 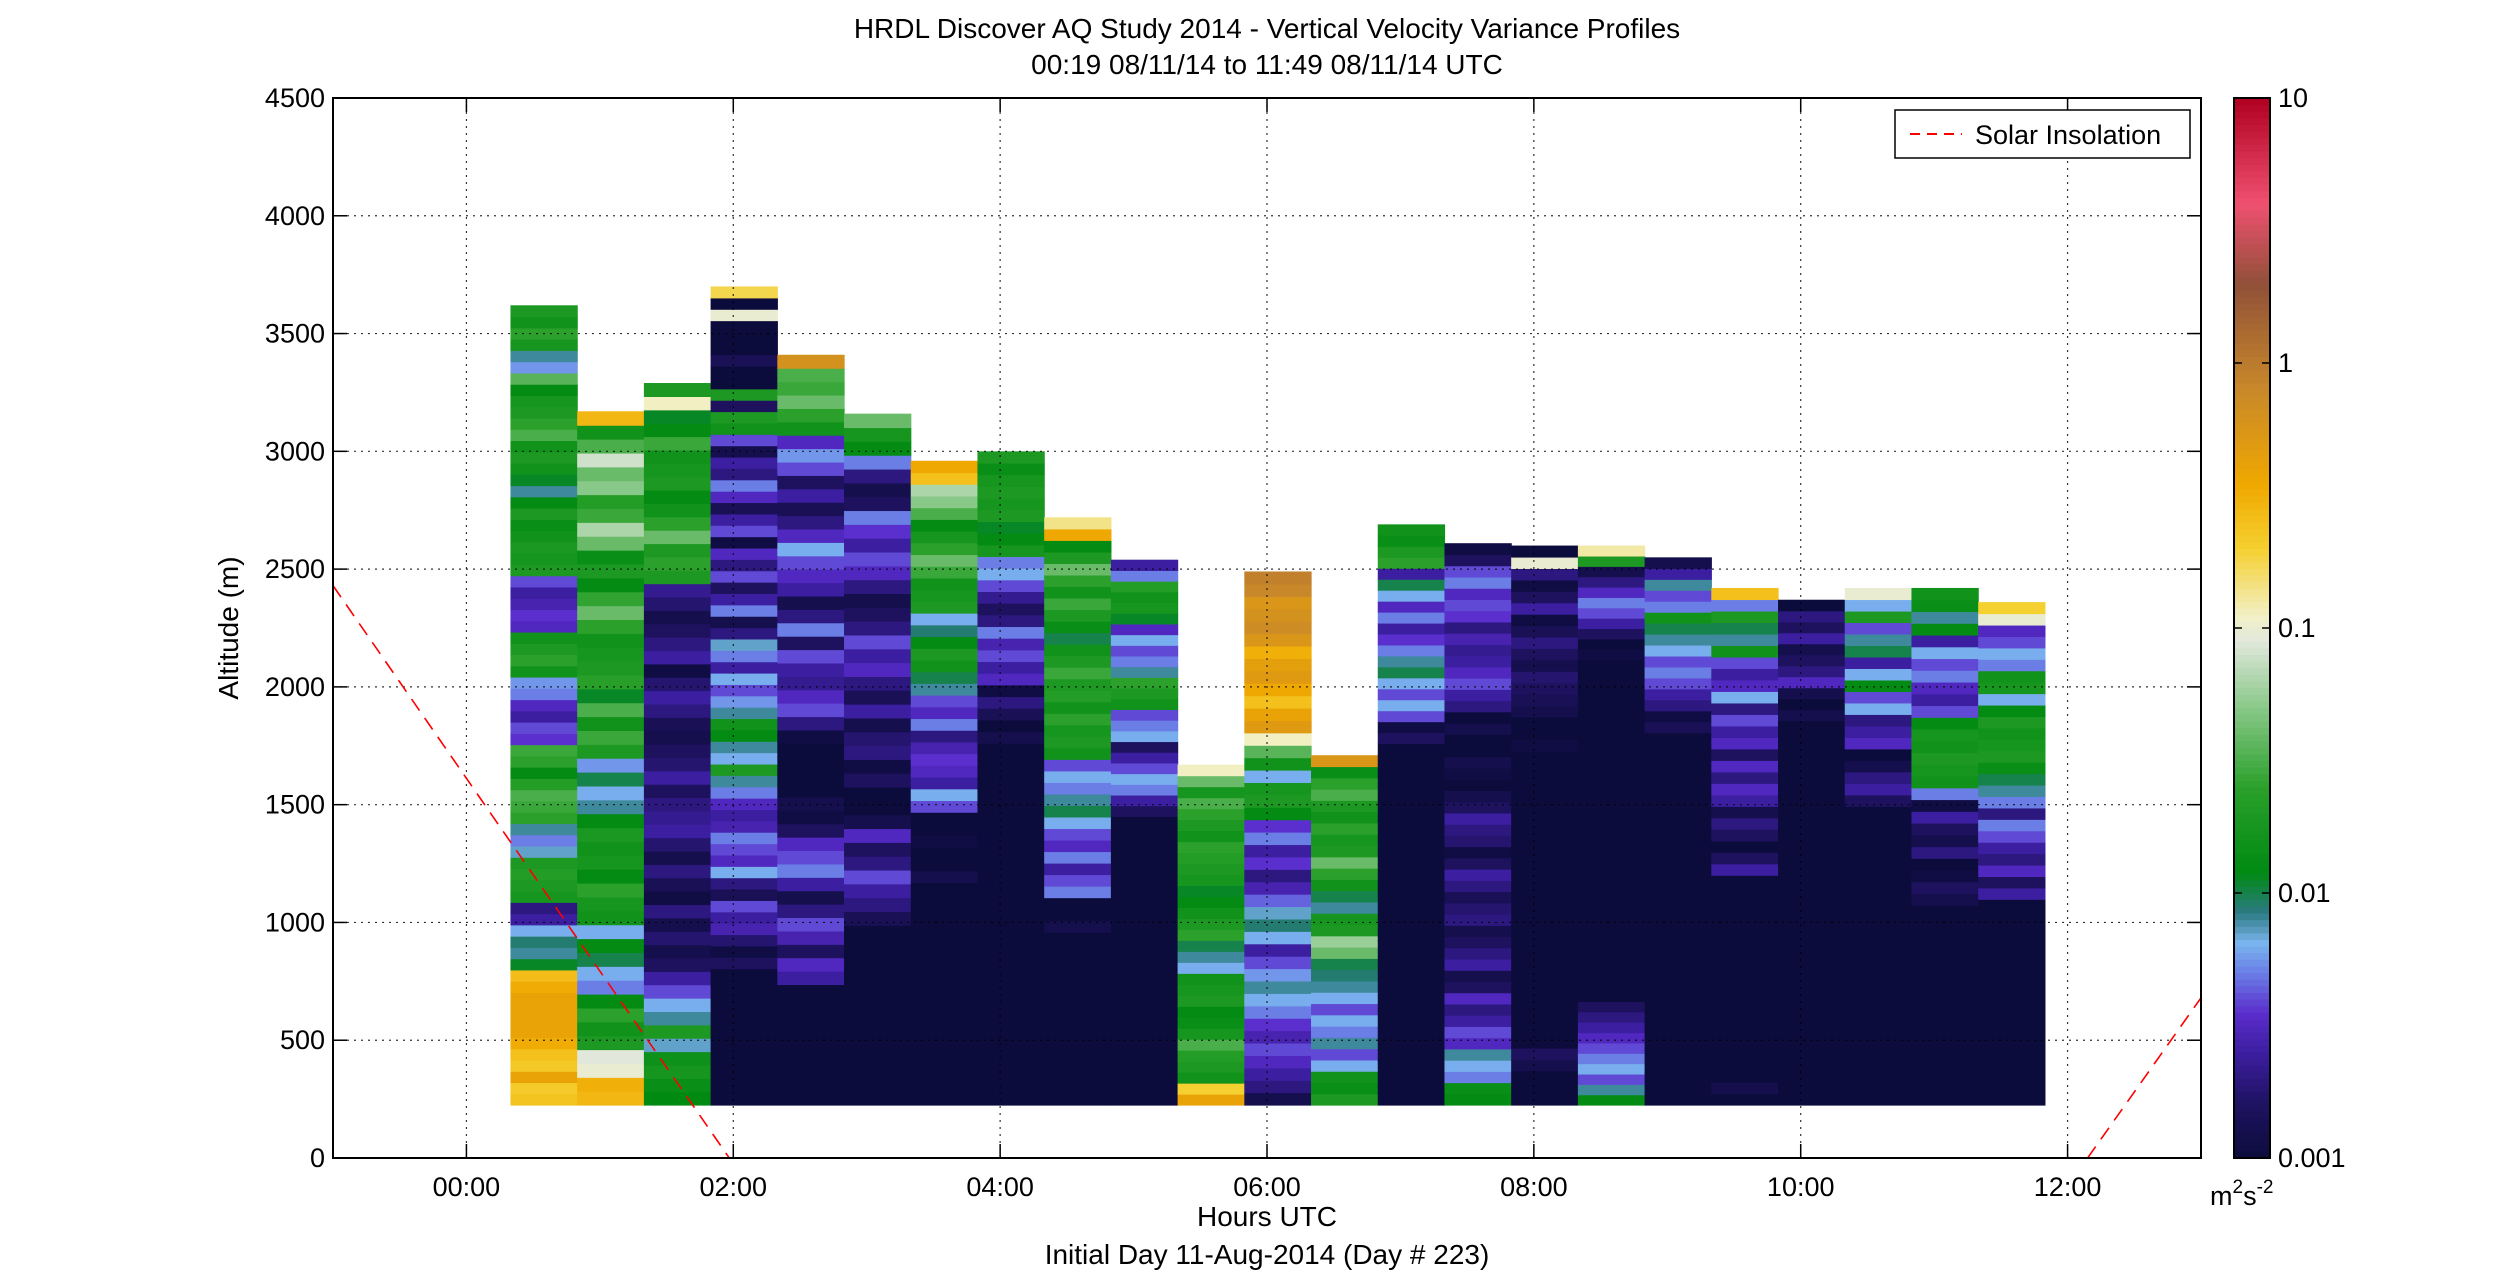 I want to click on x-tick-label: 10:00, so click(x=1801, y=1187).